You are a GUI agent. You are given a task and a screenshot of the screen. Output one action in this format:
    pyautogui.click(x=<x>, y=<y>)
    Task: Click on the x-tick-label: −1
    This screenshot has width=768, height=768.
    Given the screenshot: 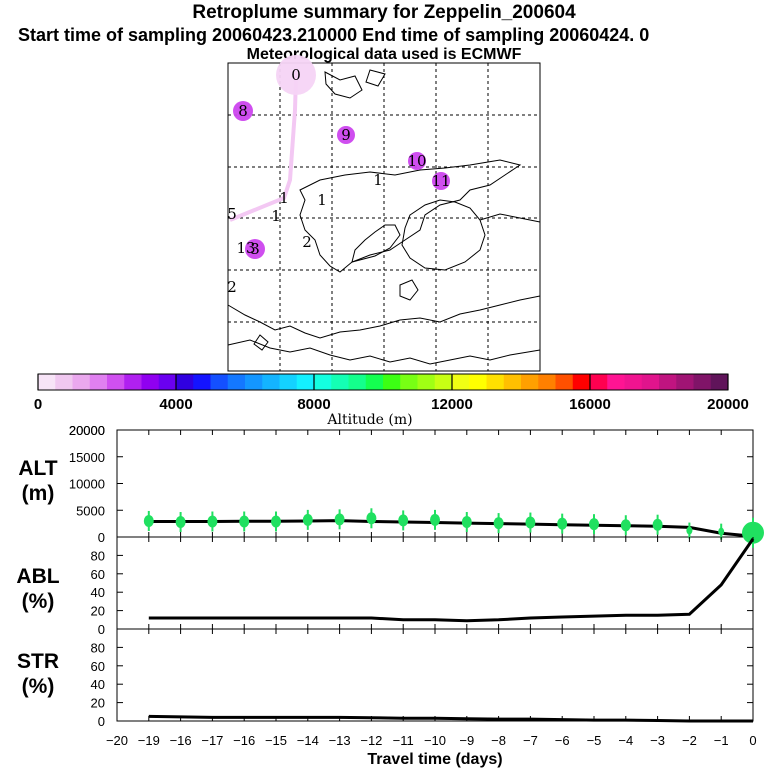 What is the action you would take?
    pyautogui.click(x=721, y=740)
    